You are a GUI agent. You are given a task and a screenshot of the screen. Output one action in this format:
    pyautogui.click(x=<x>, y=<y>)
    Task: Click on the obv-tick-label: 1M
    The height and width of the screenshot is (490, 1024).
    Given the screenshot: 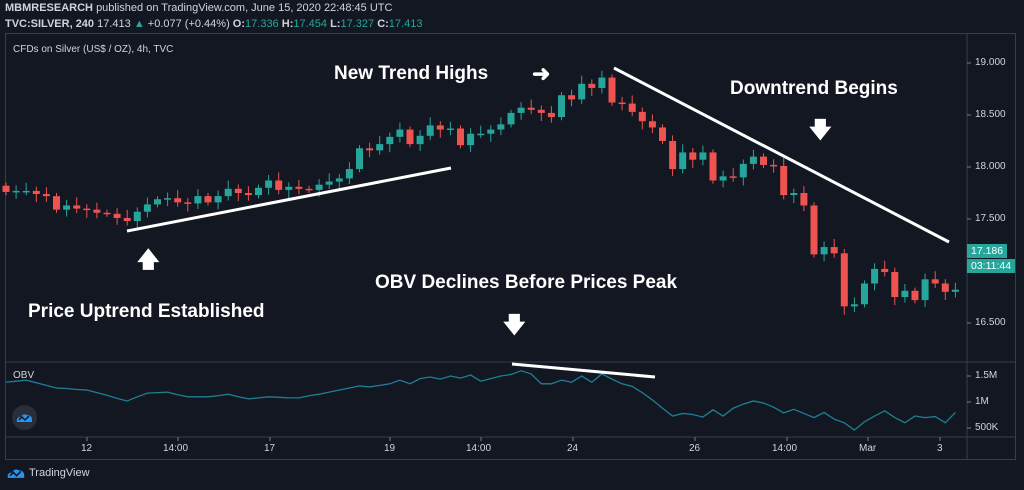 What is the action you would take?
    pyautogui.click(x=982, y=401)
    